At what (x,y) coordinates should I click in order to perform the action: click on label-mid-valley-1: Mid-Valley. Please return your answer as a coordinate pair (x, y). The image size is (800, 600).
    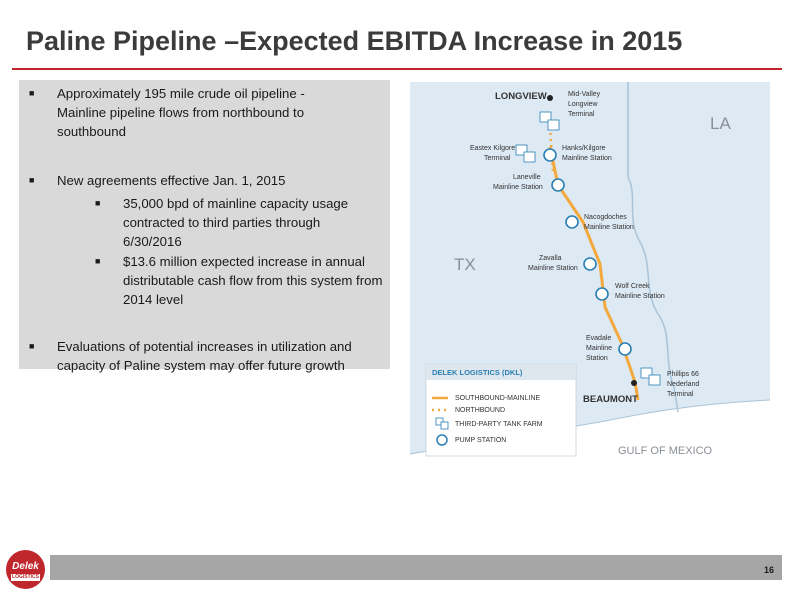
    Looking at the image, I should click on (584, 94).